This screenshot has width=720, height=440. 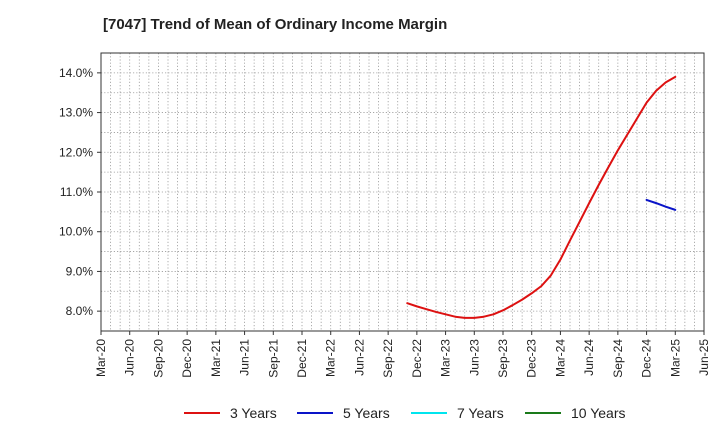 What do you see at coordinates (76, 73) in the screenshot?
I see `y-tick-label: 14.0%` at bounding box center [76, 73].